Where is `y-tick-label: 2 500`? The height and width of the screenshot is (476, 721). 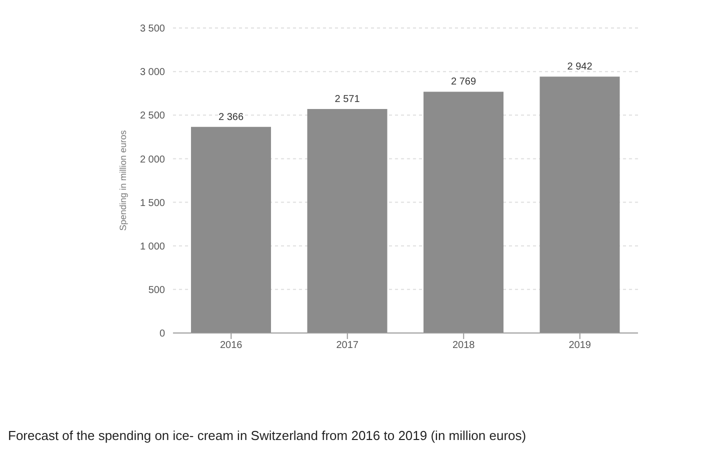
y-tick-label: 2 500 is located at coordinates (153, 116).